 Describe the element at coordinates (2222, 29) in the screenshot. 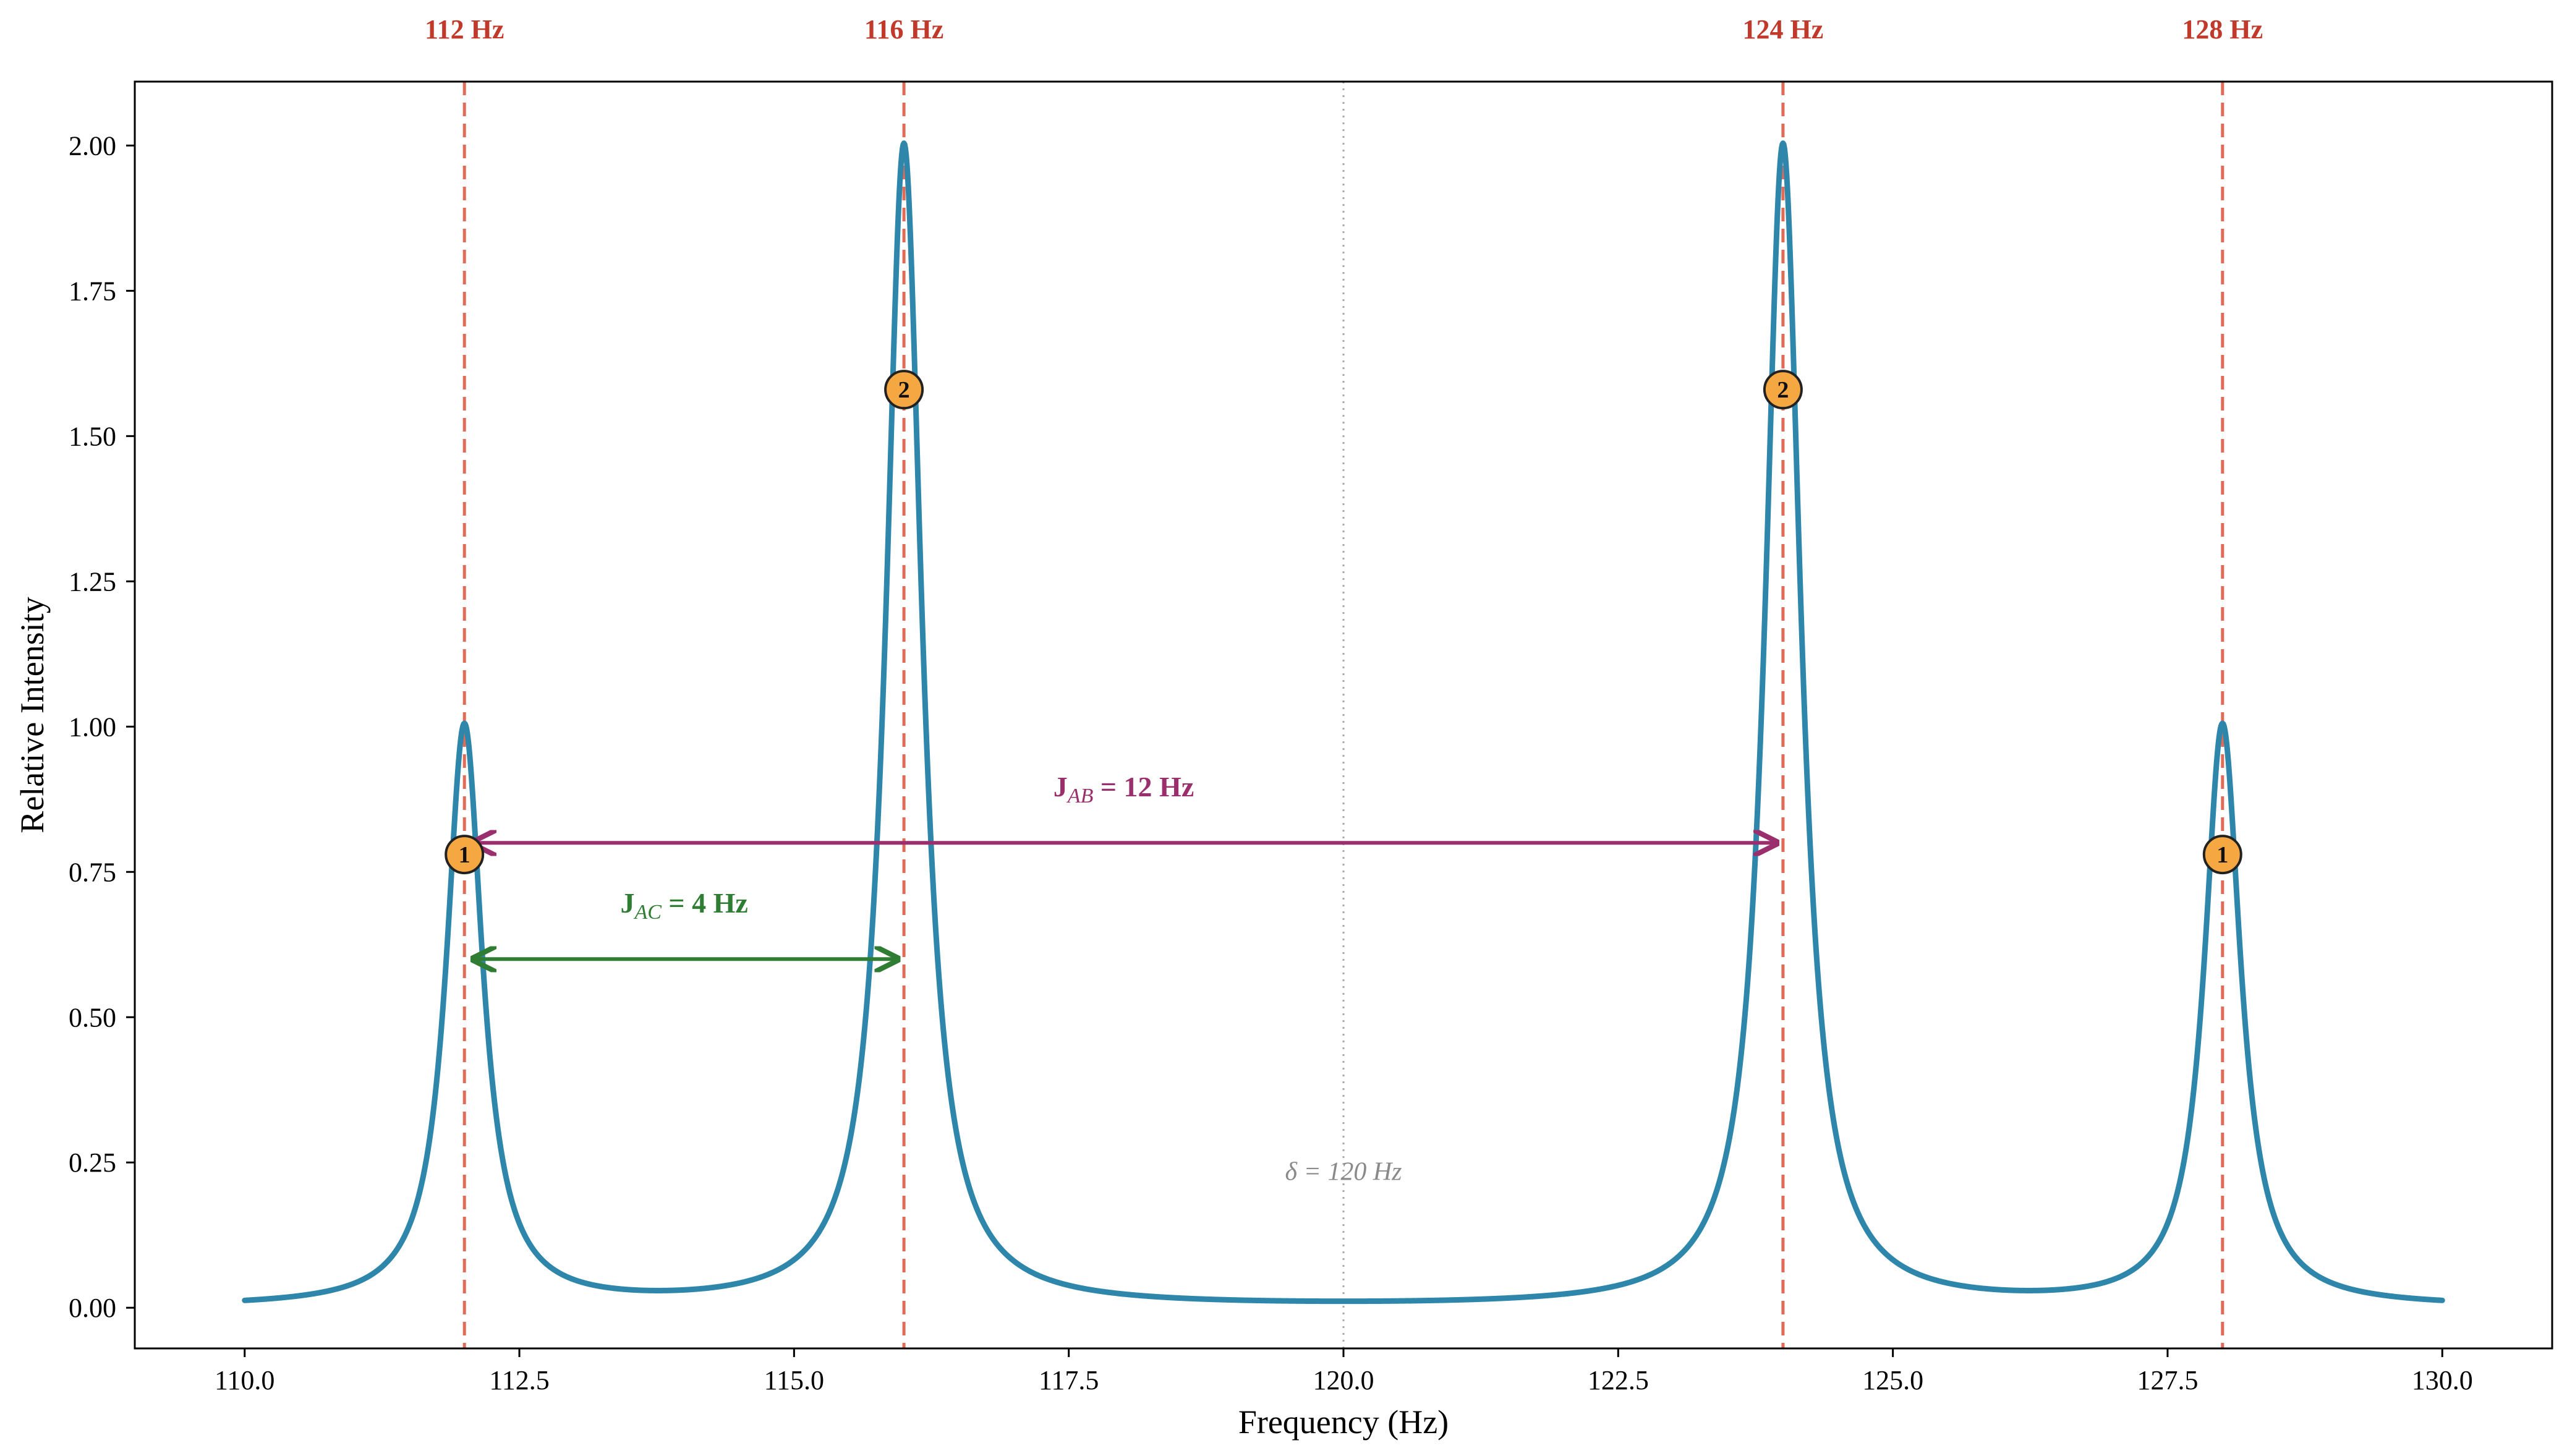

I see `peak-frequency-label-3: 128 Hz` at that location.